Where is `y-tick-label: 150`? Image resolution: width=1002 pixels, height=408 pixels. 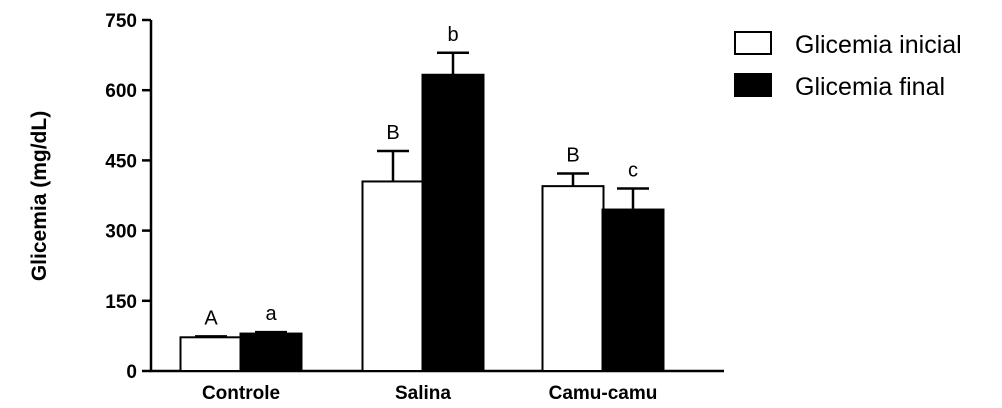 y-tick-label: 150 is located at coordinates (121, 302).